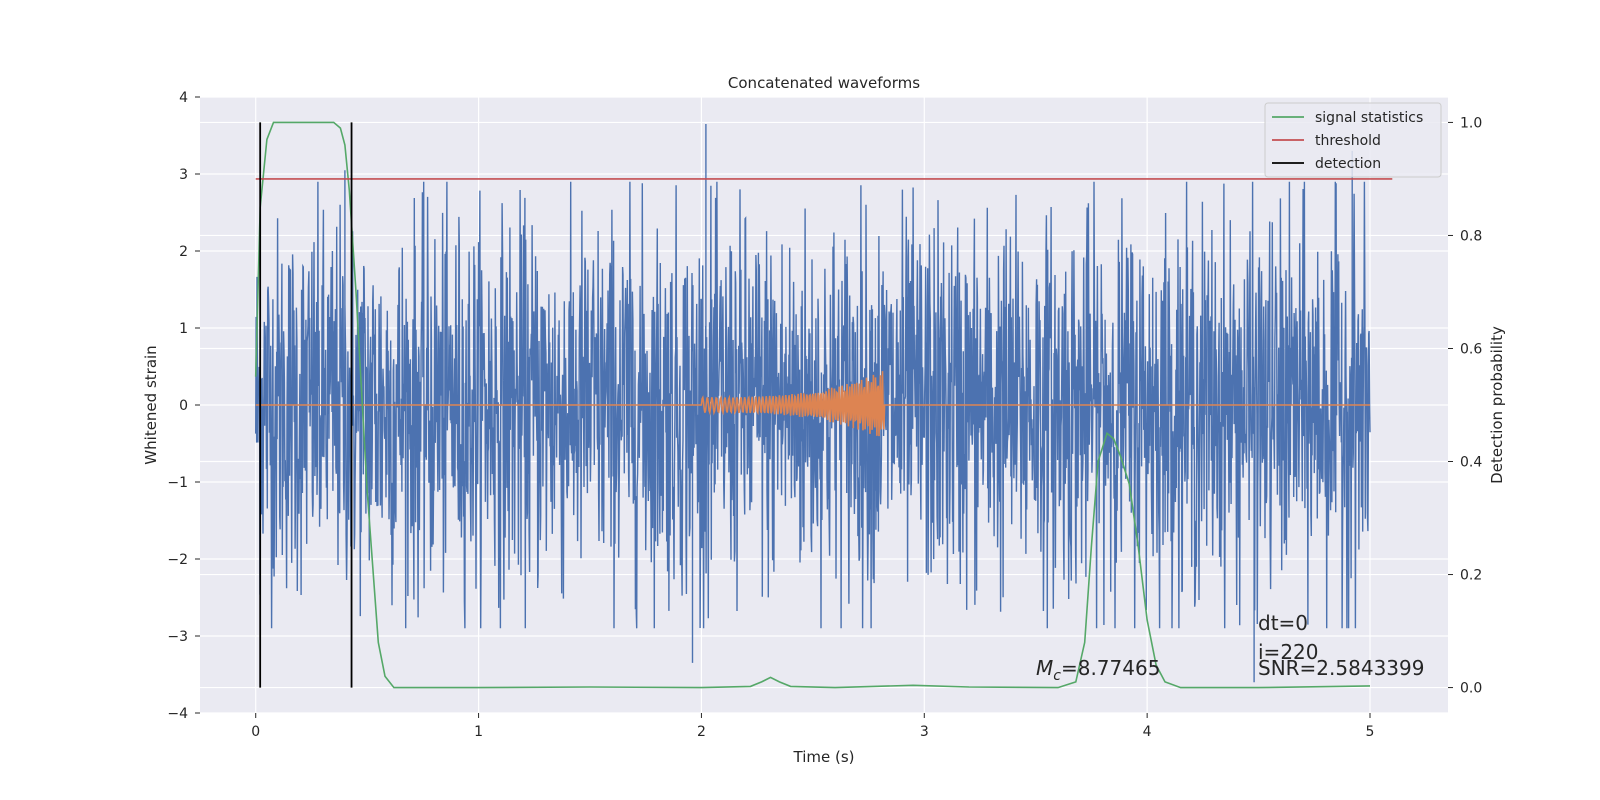 The width and height of the screenshot is (1600, 800). What do you see at coordinates (701, 732) in the screenshot?
I see `x-tick-label: 2` at bounding box center [701, 732].